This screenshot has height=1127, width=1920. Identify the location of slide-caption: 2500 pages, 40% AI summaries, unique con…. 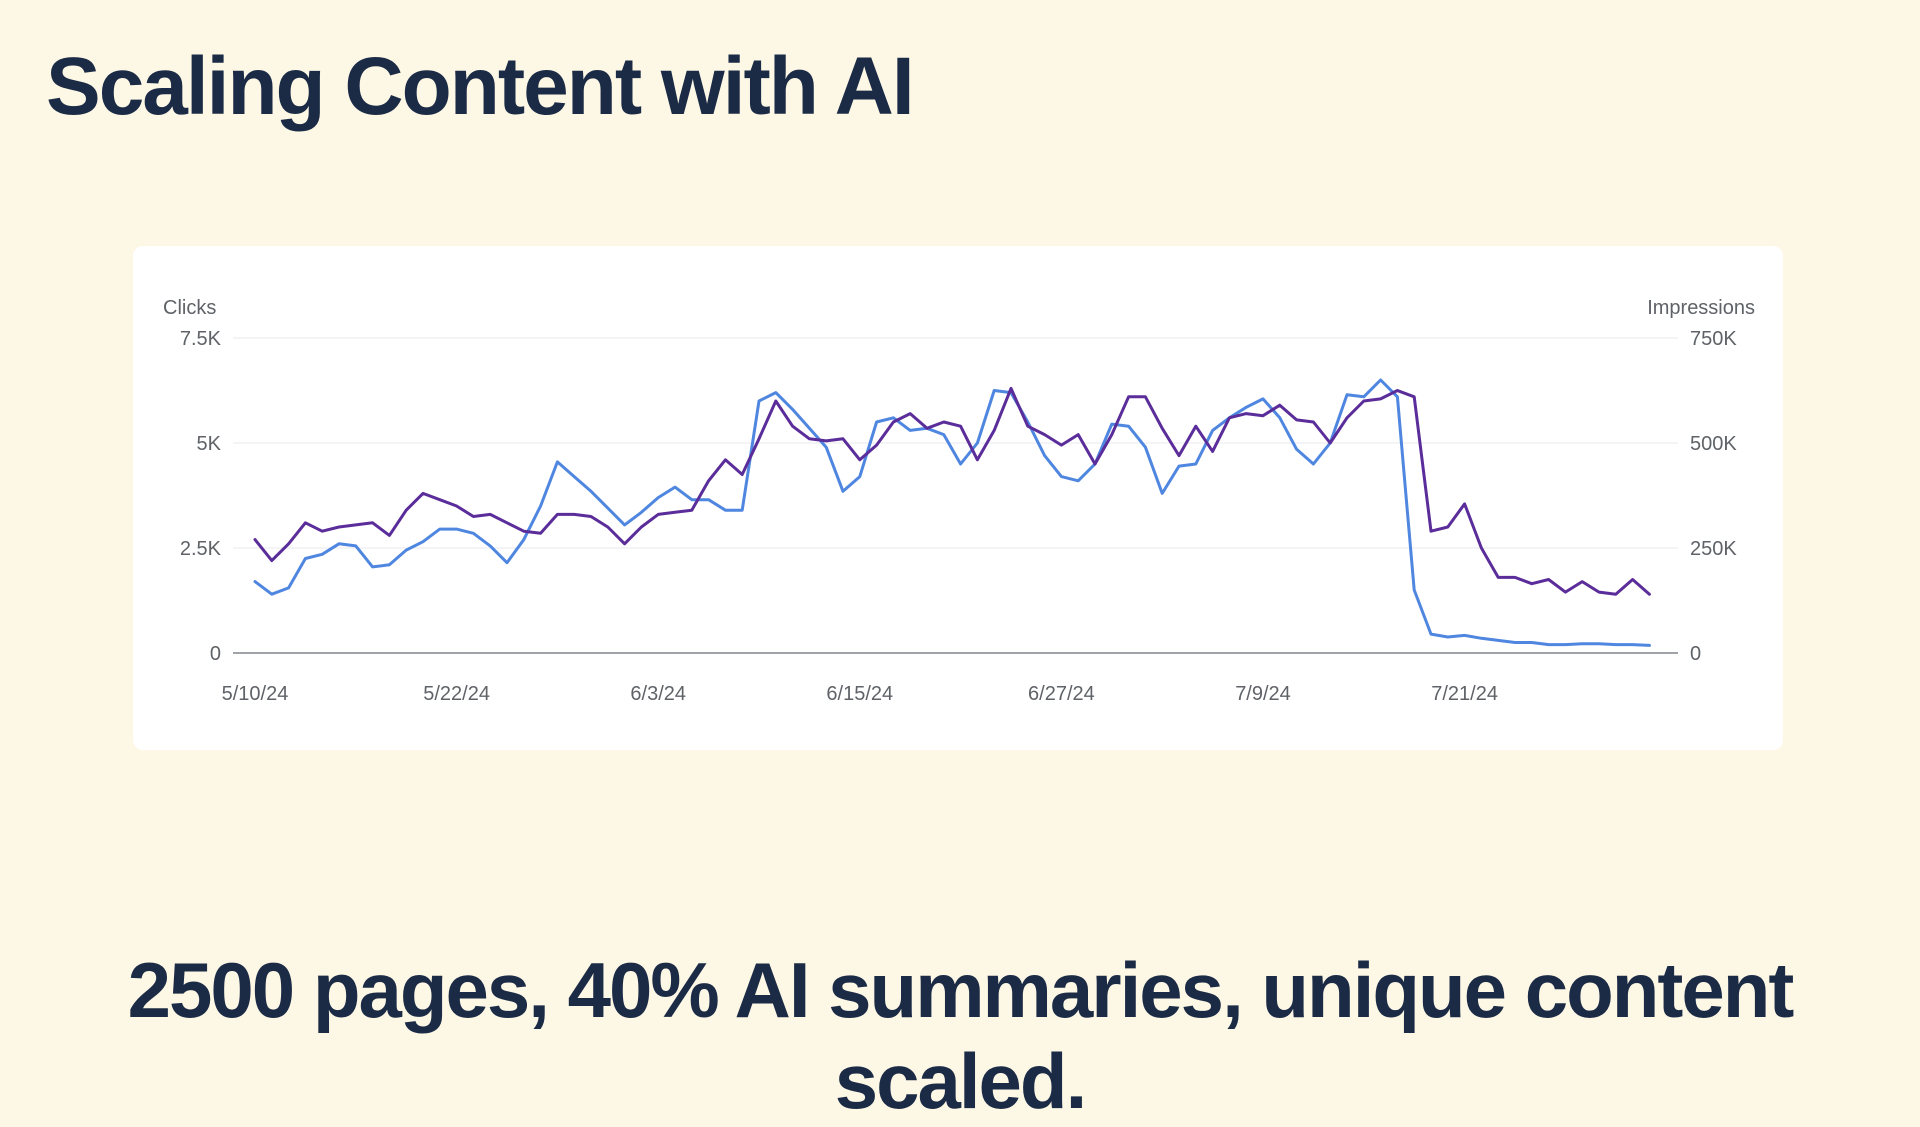
(961, 1035).